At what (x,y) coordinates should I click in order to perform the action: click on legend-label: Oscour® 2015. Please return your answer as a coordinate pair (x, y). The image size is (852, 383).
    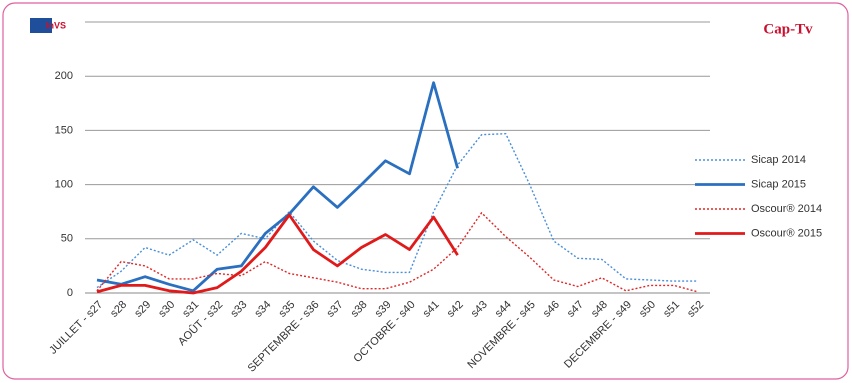
    Looking at the image, I should click on (786, 233).